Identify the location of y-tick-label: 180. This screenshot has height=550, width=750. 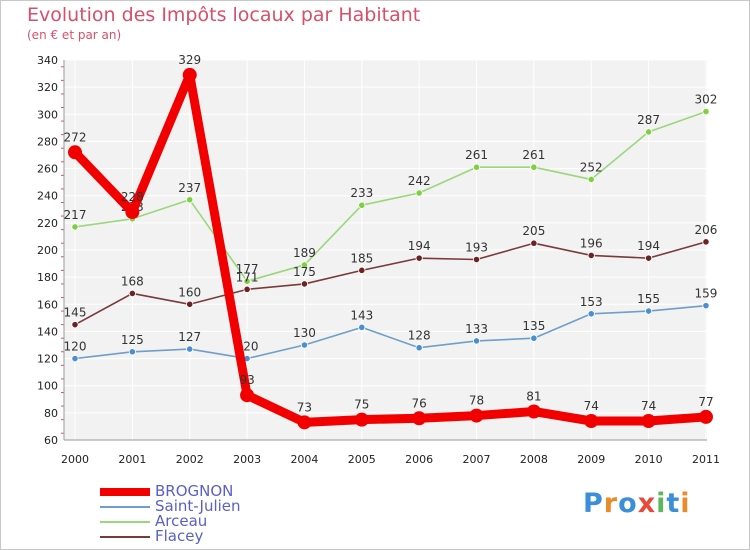
(47, 277).